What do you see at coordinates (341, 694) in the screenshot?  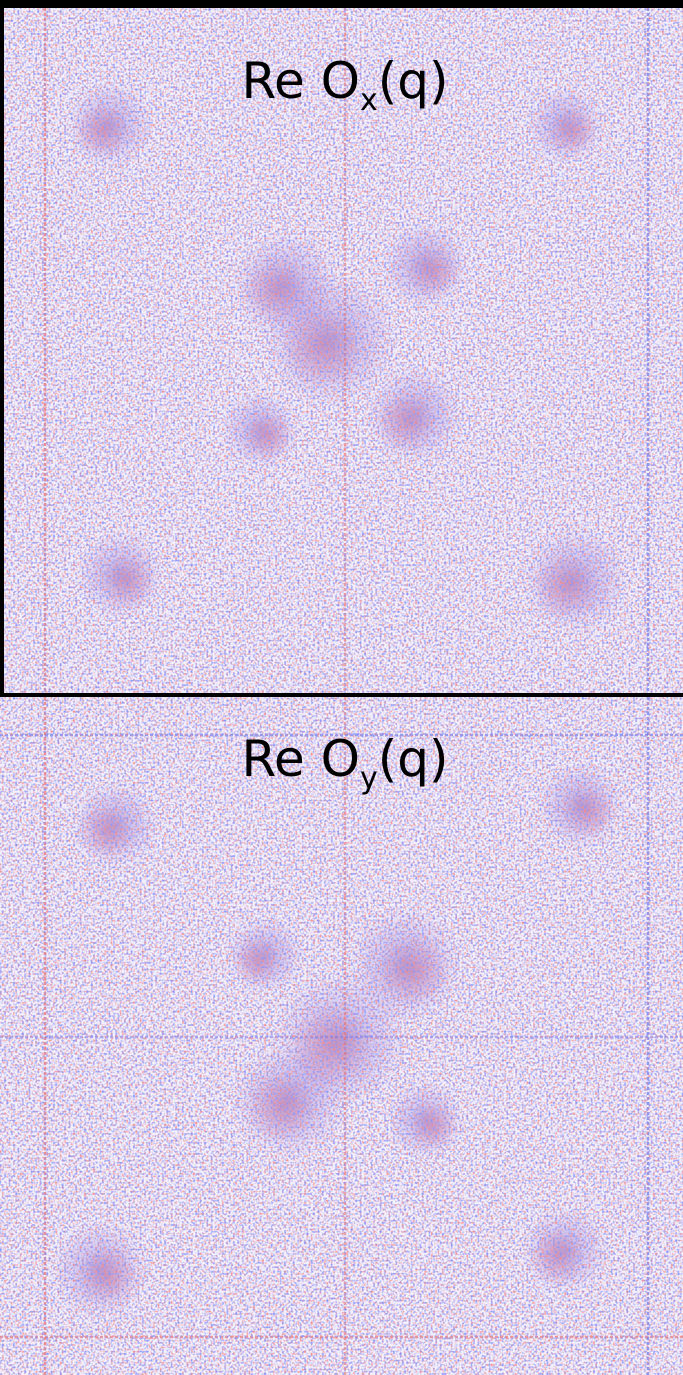 I see `divider` at bounding box center [341, 694].